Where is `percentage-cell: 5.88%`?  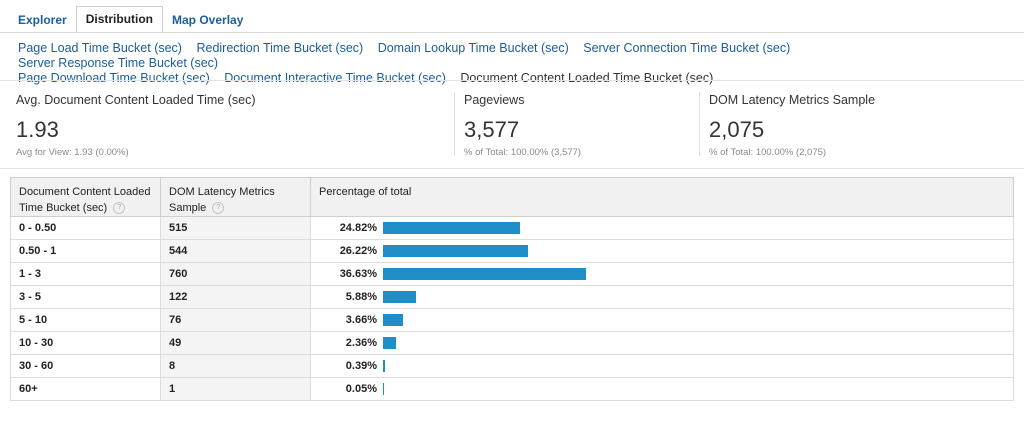
percentage-cell: 5.88% is located at coordinates (662, 297).